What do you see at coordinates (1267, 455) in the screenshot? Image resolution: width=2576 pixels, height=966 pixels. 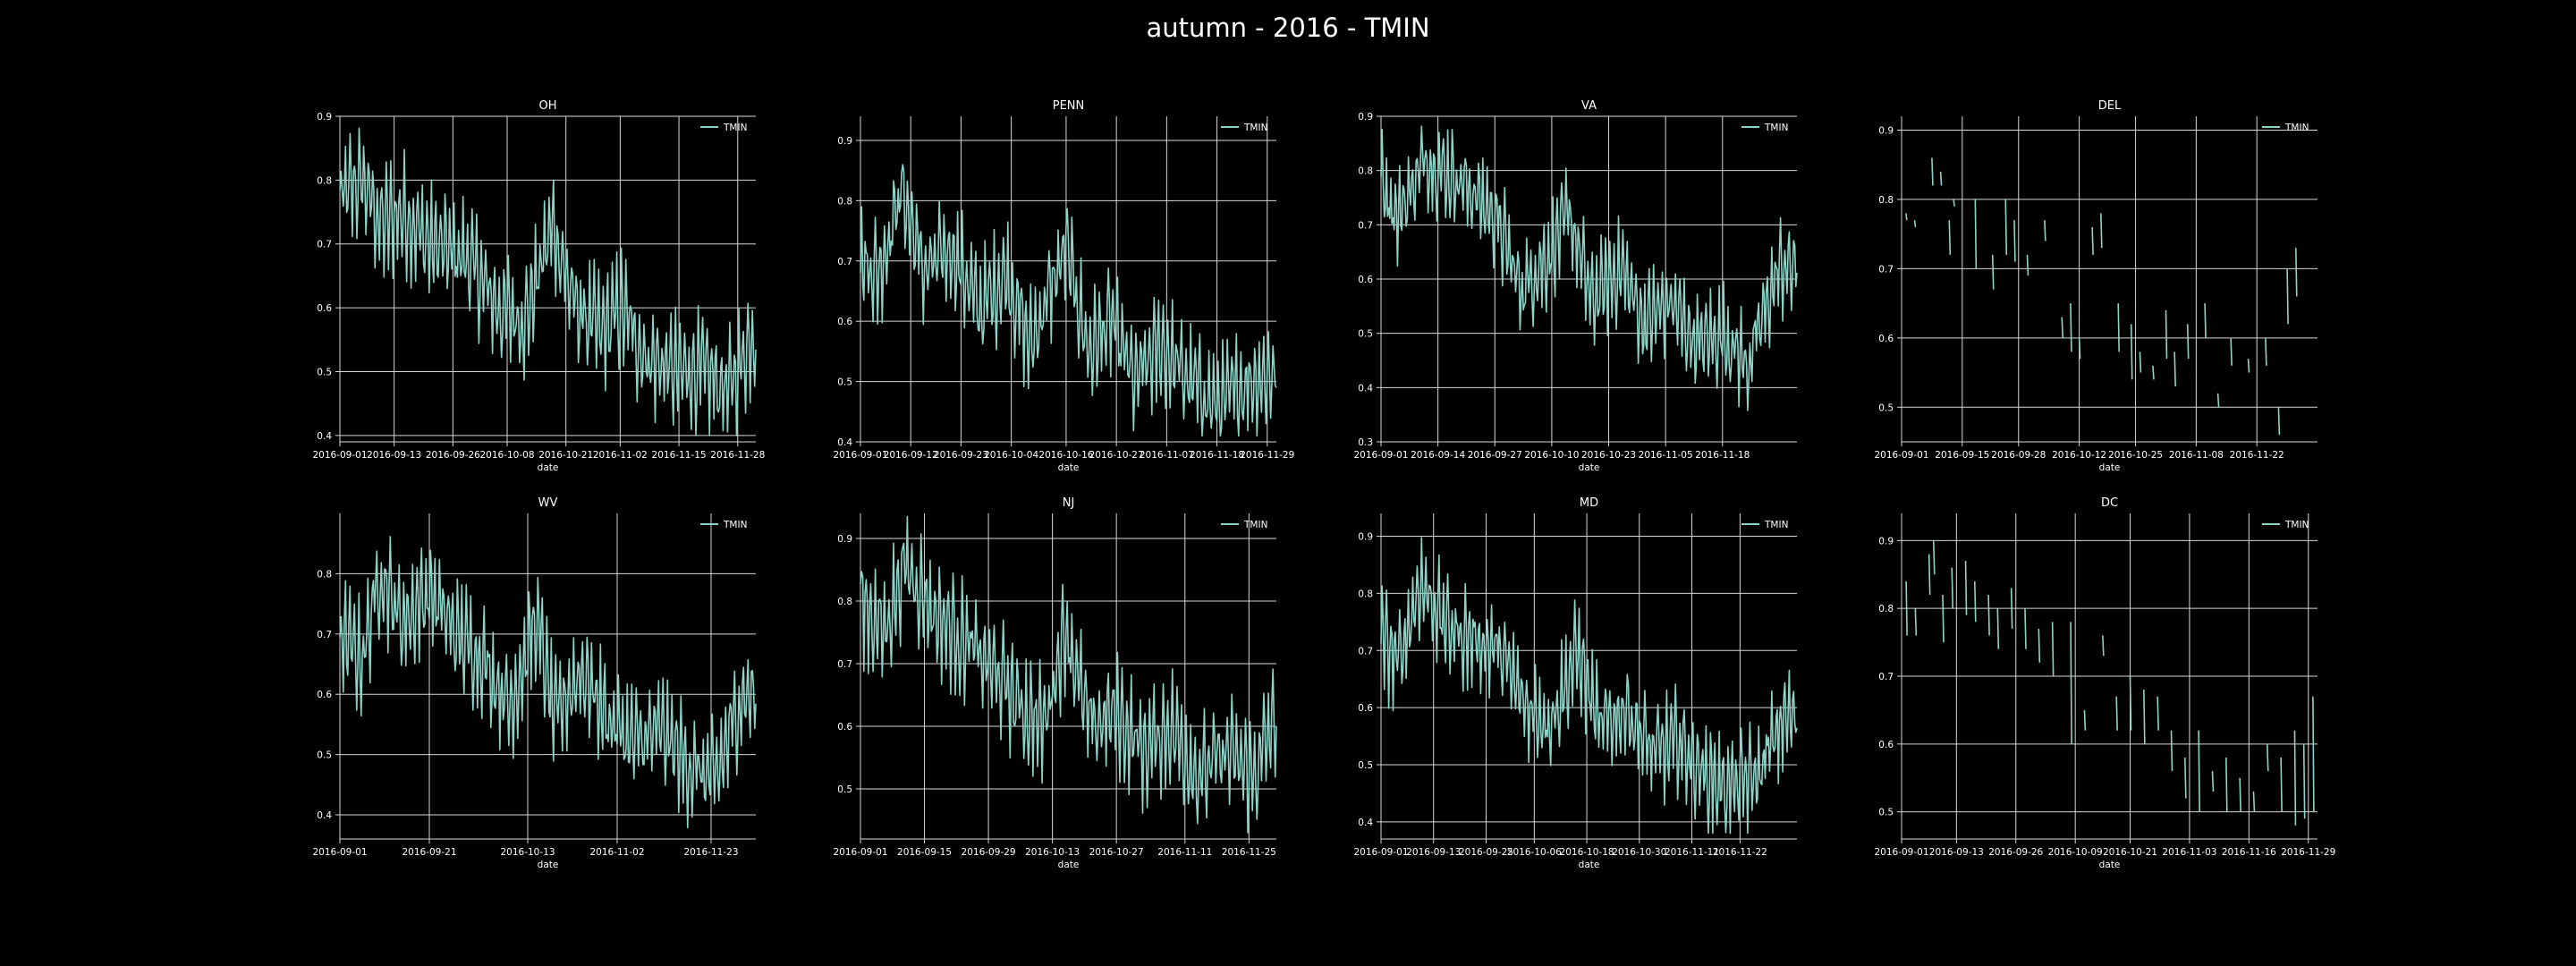 I see `x-tick-label: 2016-11-29` at bounding box center [1267, 455].